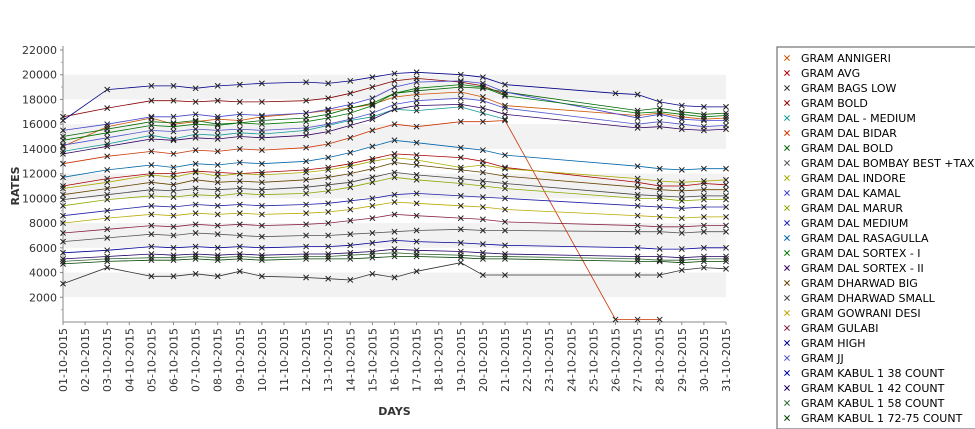 Image resolution: width=975 pixels, height=429 pixels. I want to click on x-axis-title: DAYS, so click(394, 411).